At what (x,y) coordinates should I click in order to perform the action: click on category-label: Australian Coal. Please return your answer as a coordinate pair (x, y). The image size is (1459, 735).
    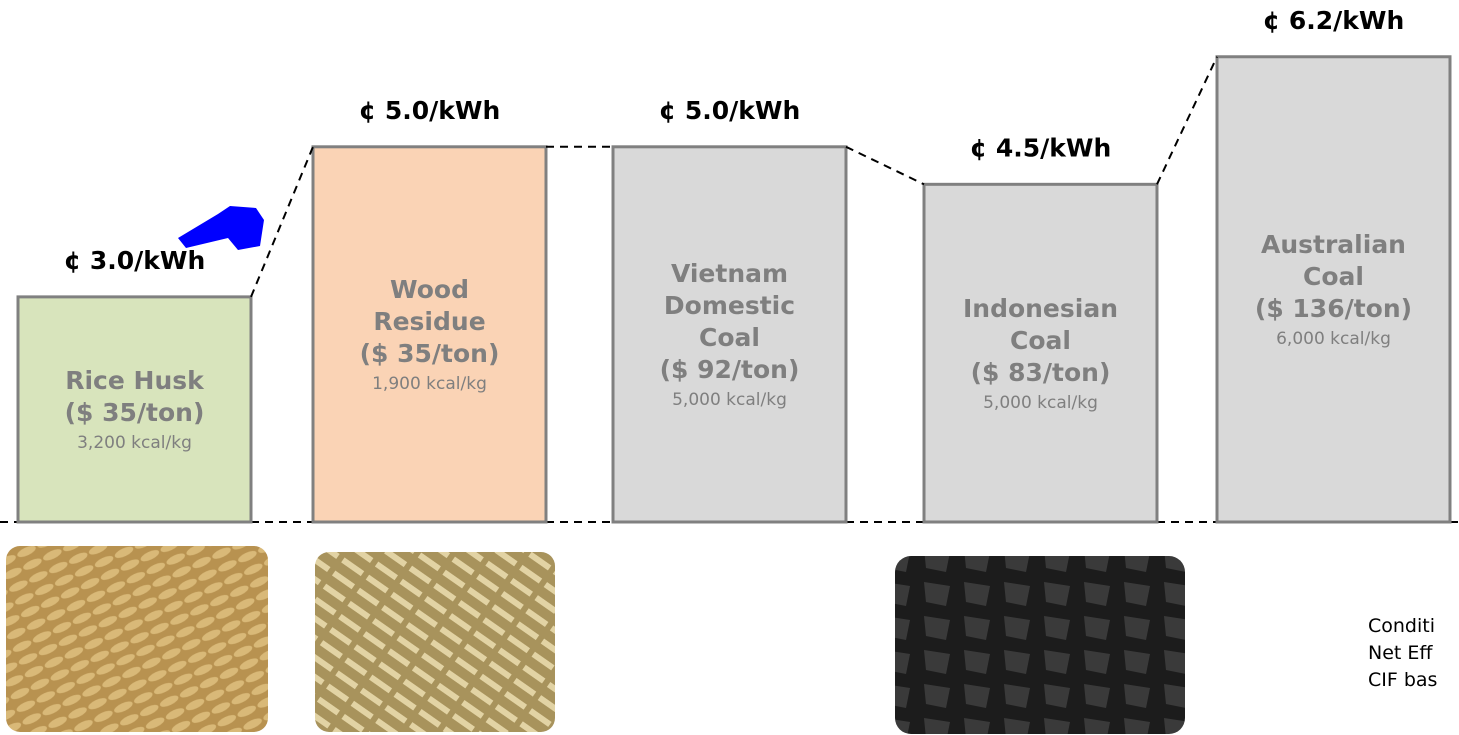
    Looking at the image, I should click on (1333, 261).